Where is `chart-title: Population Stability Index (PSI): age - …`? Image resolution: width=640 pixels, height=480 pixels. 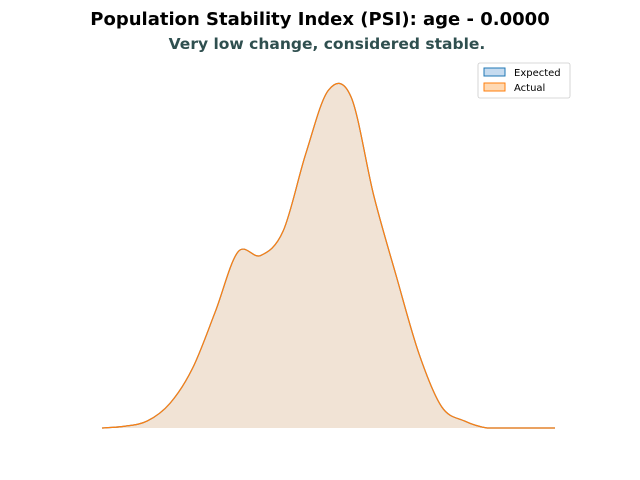 chart-title: Population Stability Index (PSI): age - … is located at coordinates (319, 19).